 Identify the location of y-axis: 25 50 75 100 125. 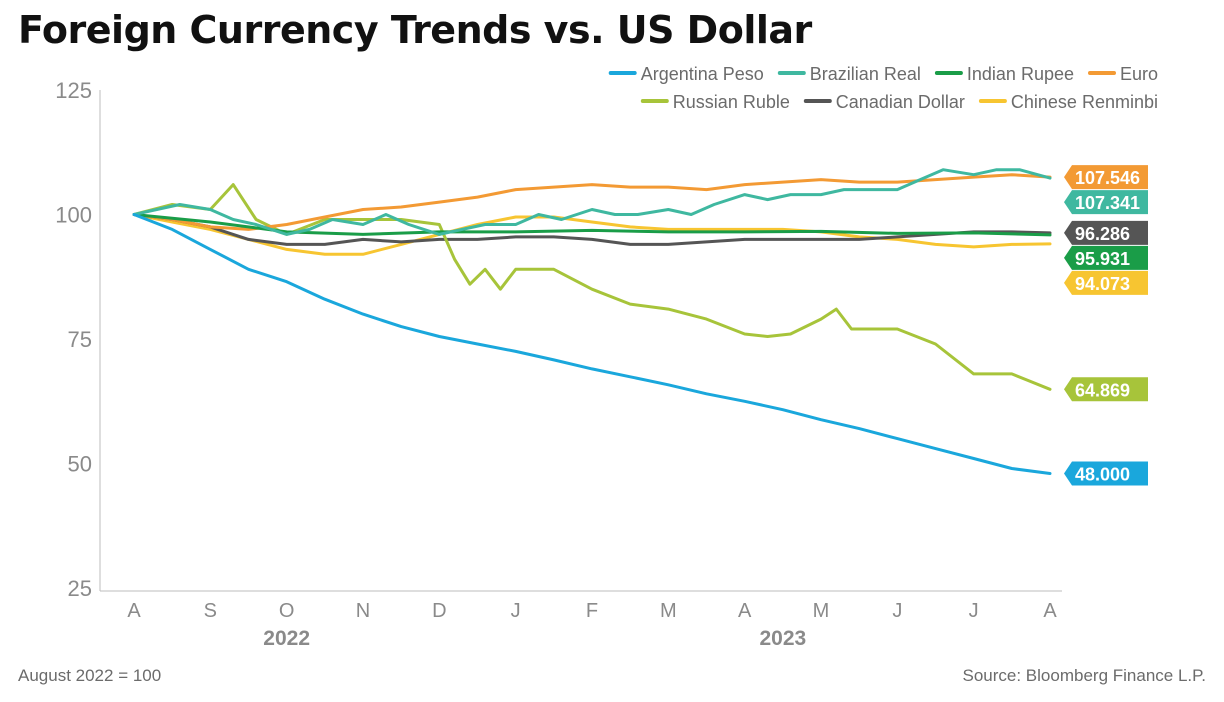
(78, 339).